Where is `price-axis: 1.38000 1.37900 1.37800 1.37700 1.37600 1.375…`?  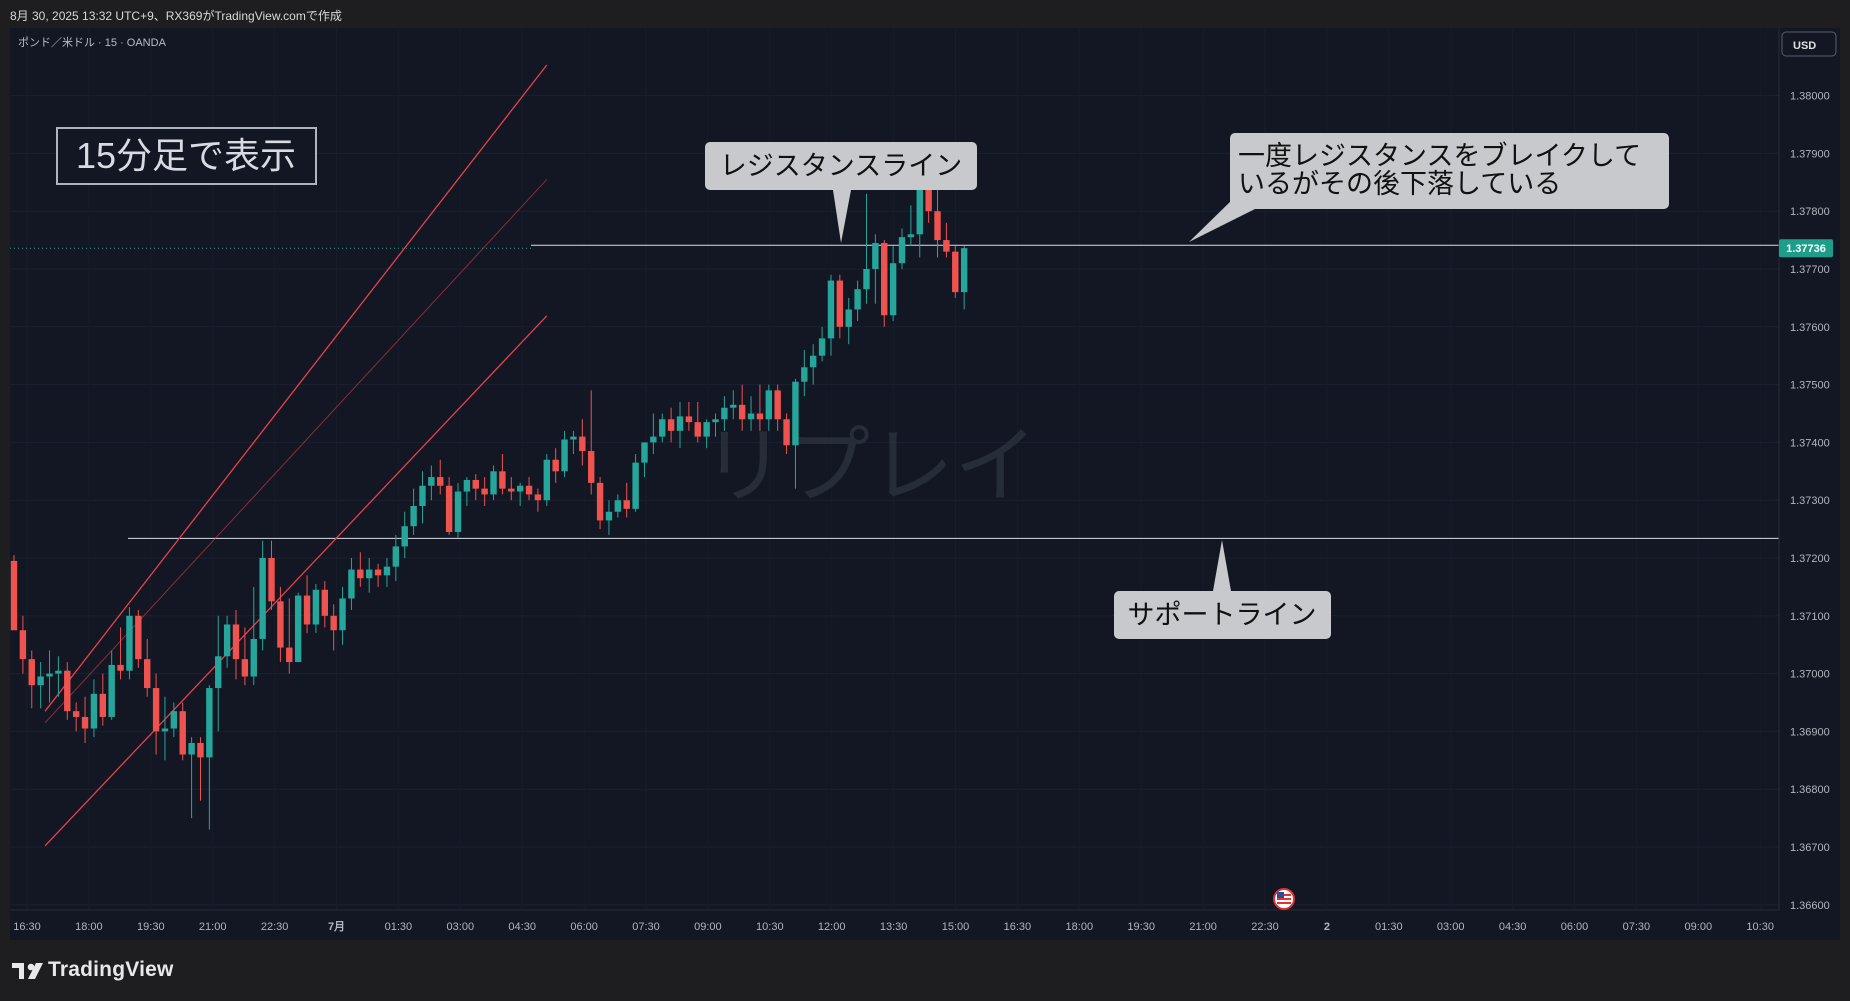 price-axis: 1.38000 1.37900 1.37800 1.37700 1.37600 1.375… is located at coordinates (1804, 470).